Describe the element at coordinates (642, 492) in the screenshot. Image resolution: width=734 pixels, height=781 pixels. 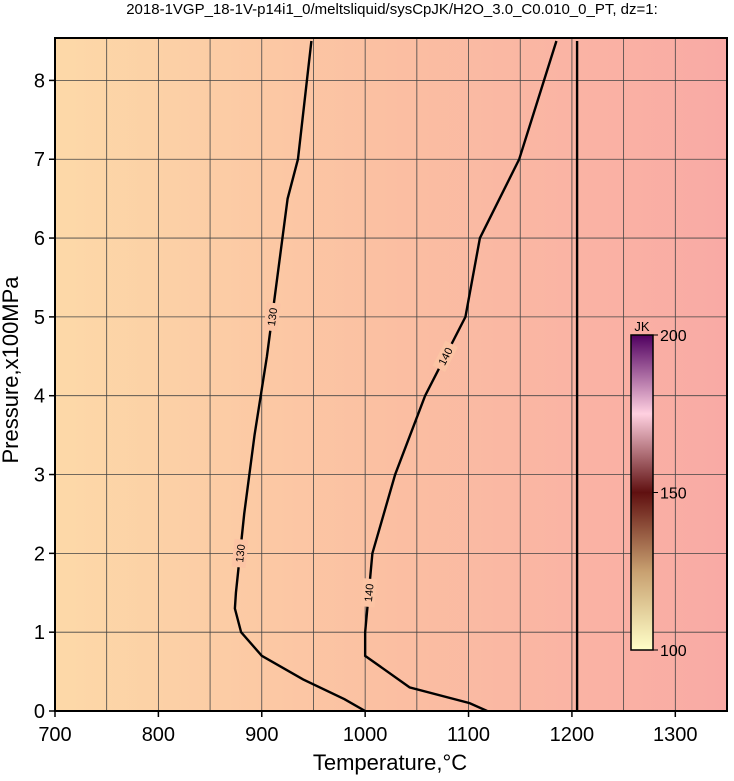
I see `colorbar` at that location.